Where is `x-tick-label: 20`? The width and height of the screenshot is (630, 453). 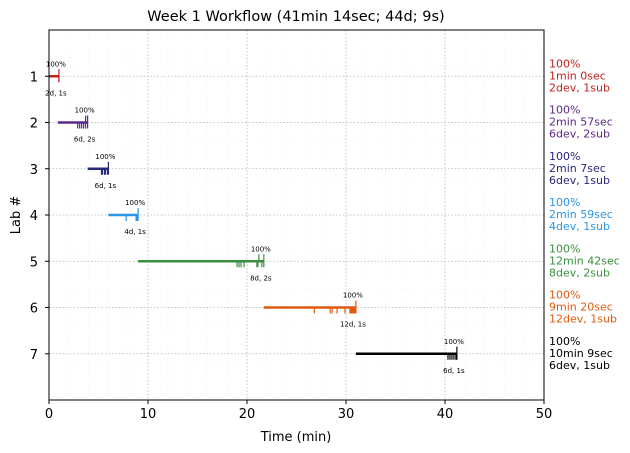
x-tick-label: 20 is located at coordinates (247, 414).